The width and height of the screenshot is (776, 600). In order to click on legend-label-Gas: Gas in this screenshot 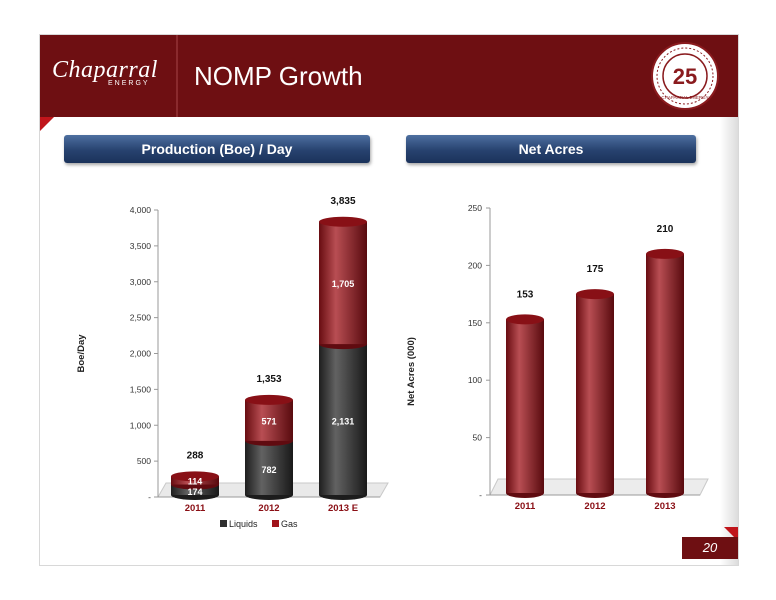, I will do `click(289, 524)`.